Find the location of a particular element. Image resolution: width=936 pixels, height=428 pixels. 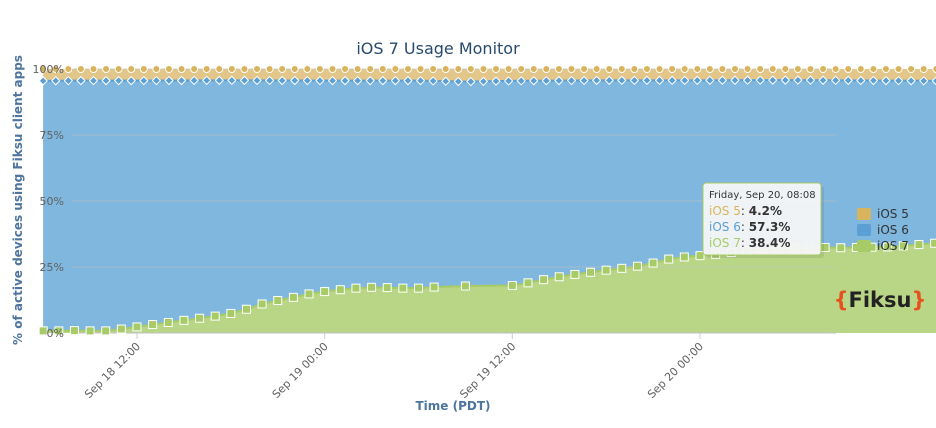

y-tick-label: 25% is located at coordinates (52, 267).